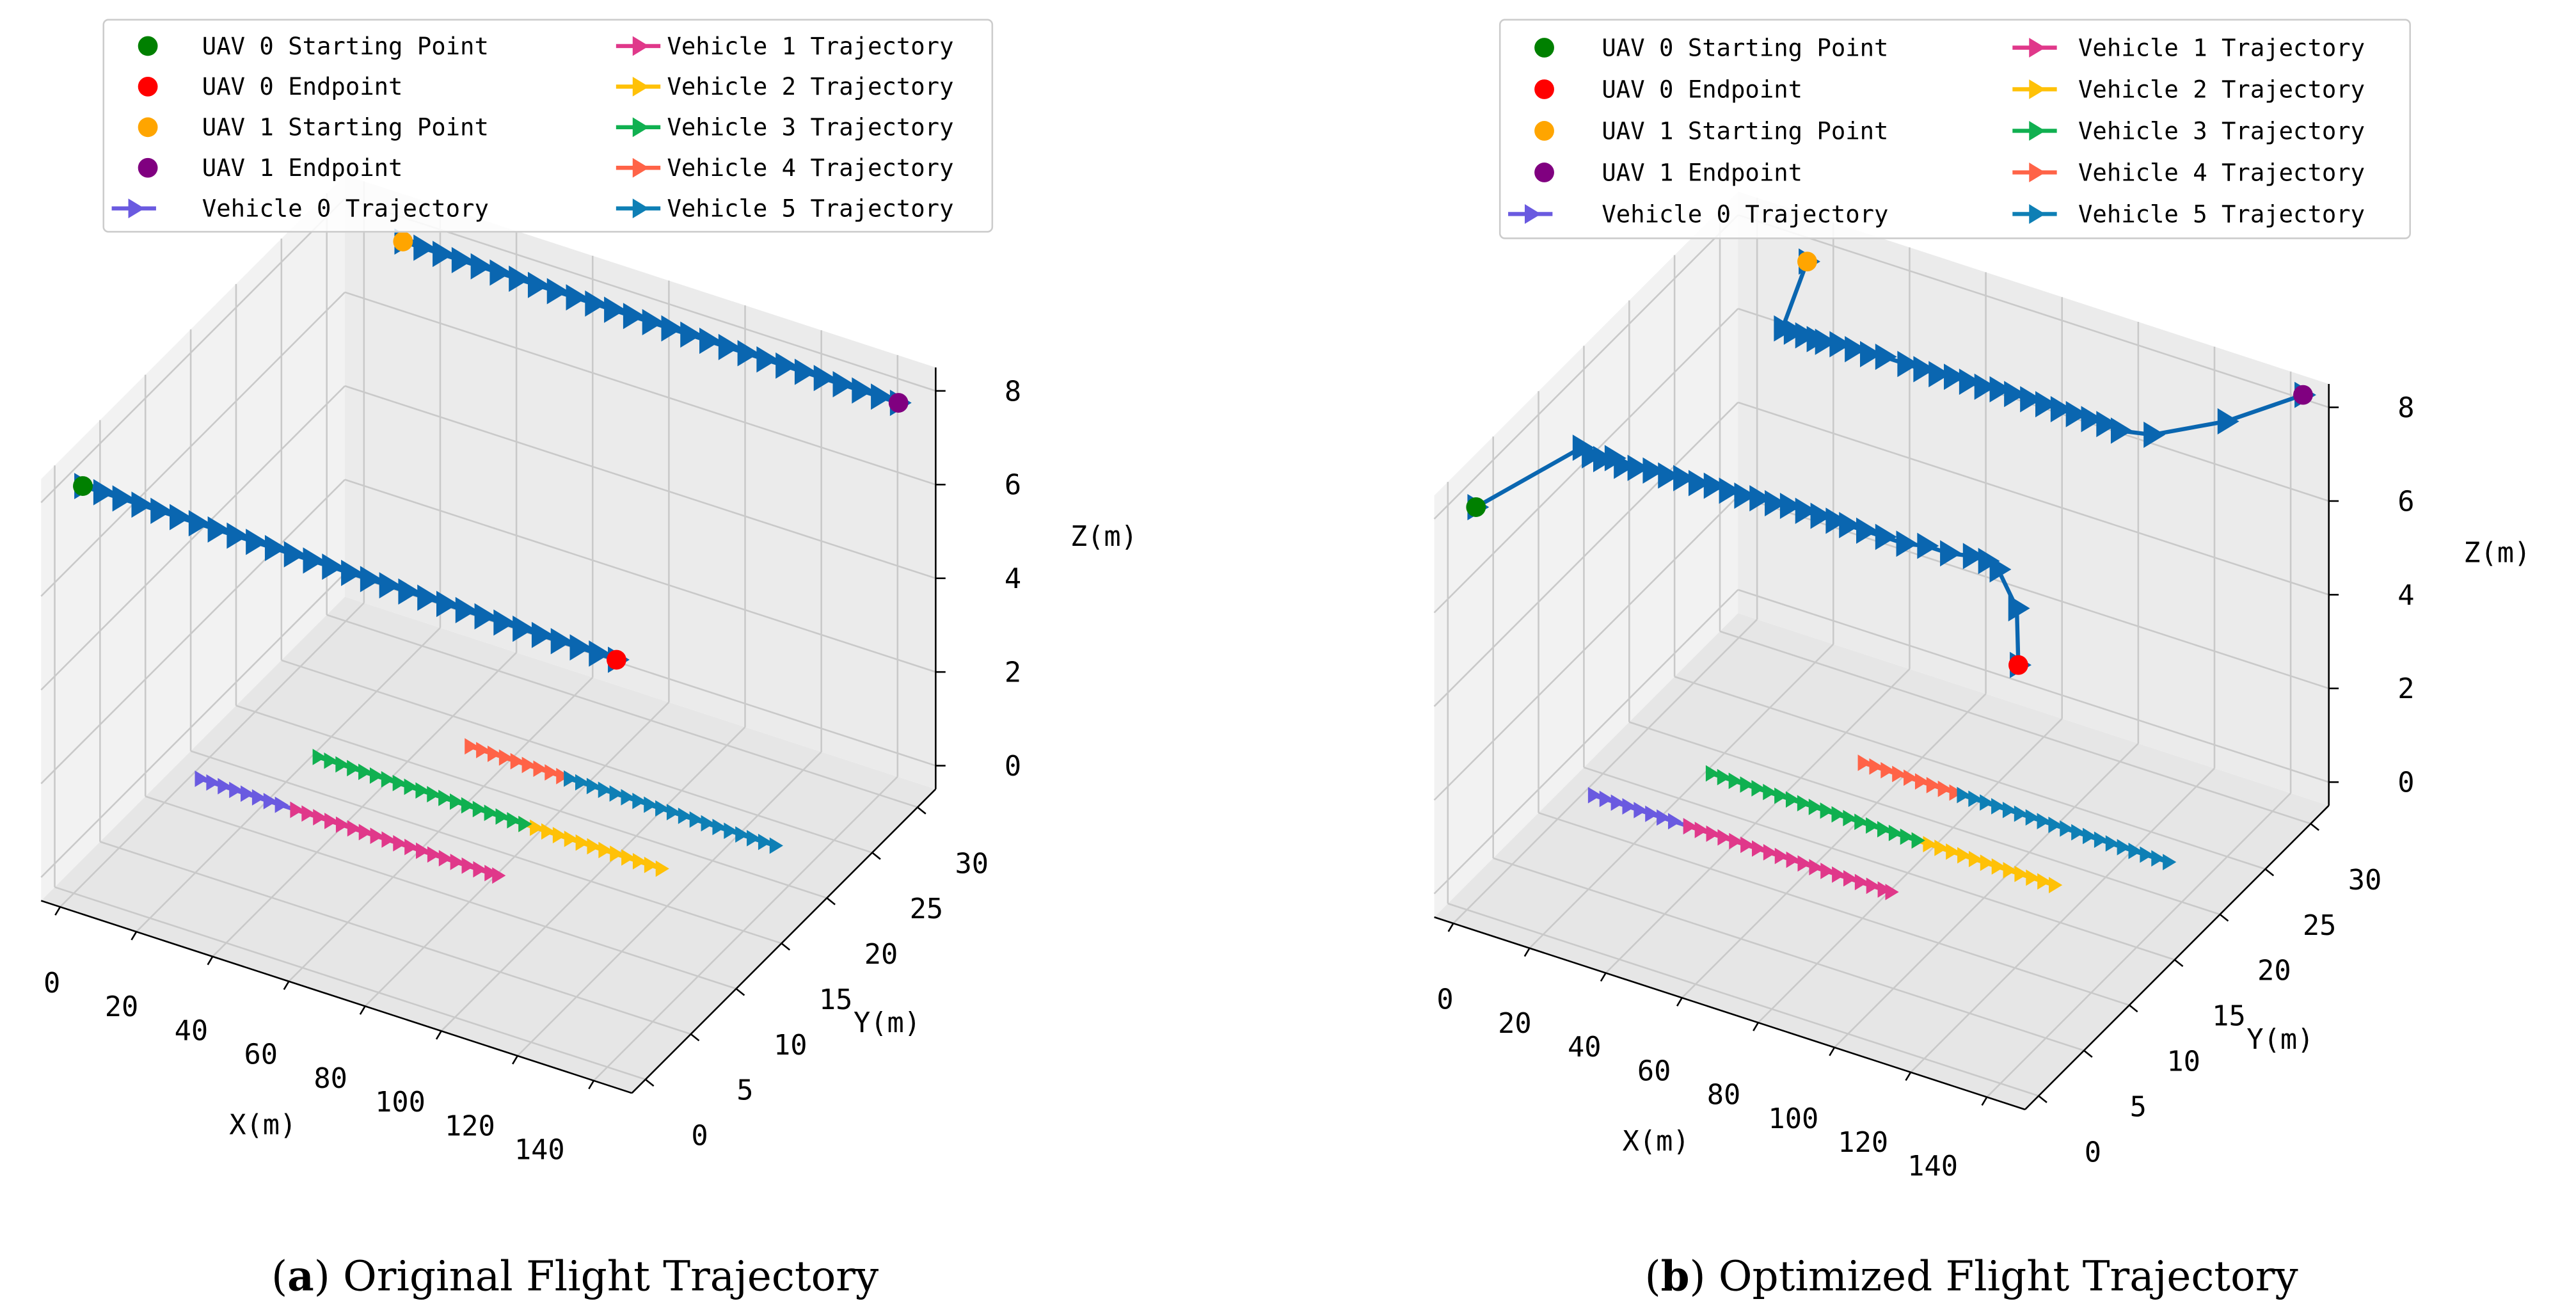  What do you see at coordinates (2221, 130) in the screenshot?
I see `legend-label: Vehicle 3 Trajectory` at bounding box center [2221, 130].